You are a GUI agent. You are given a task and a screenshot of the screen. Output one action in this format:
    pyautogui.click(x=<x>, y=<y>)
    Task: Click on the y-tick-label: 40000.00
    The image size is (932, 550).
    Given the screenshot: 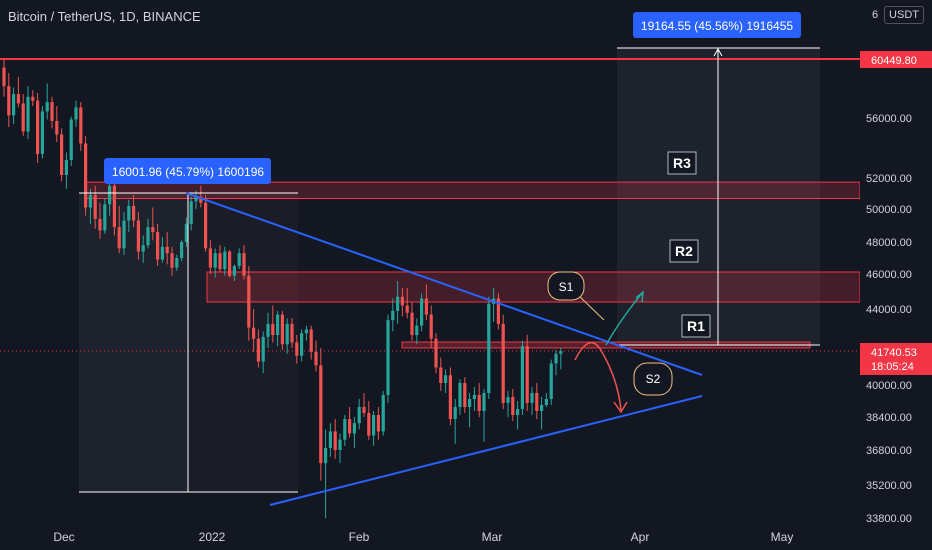 What is the action you would take?
    pyautogui.click(x=889, y=386)
    